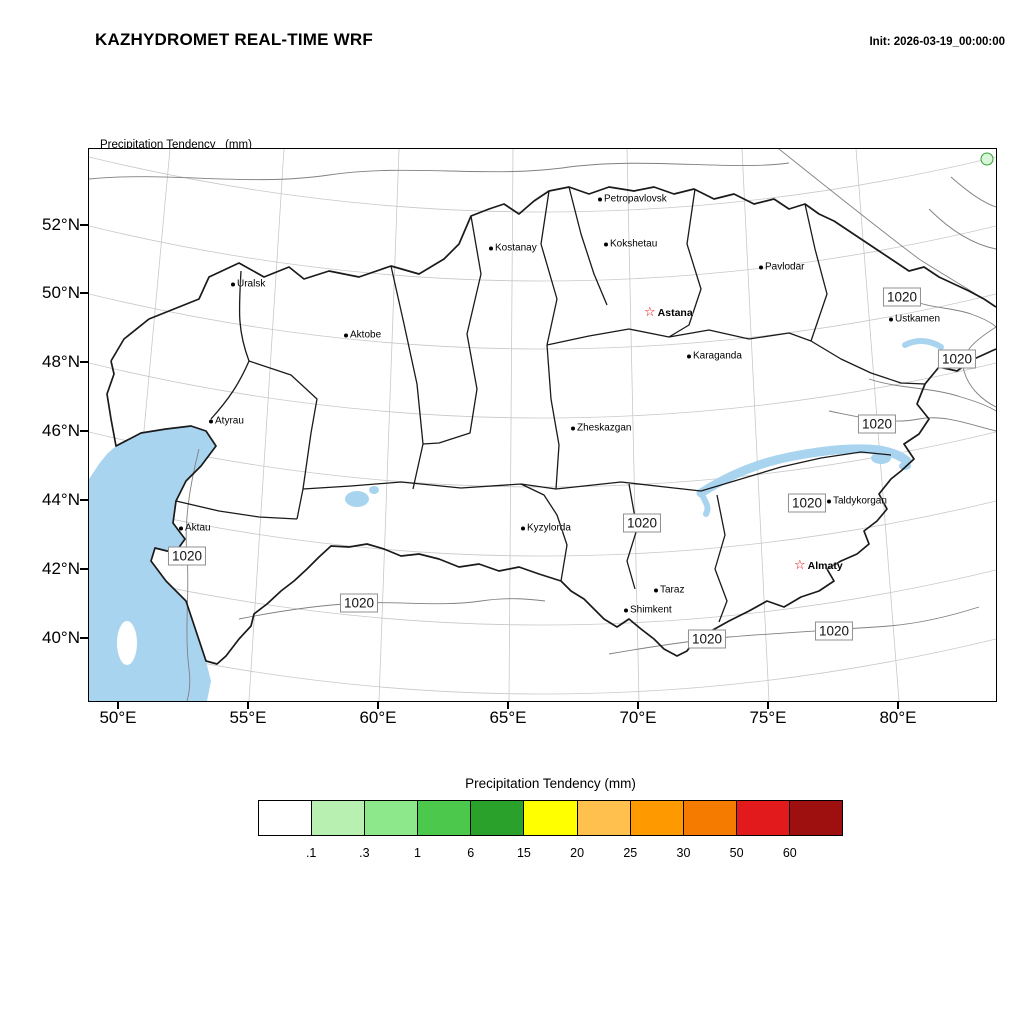 The image size is (1024, 1024). Describe the element at coordinates (818, 565) in the screenshot. I see `capital-marker: ☆ Almaty` at that location.